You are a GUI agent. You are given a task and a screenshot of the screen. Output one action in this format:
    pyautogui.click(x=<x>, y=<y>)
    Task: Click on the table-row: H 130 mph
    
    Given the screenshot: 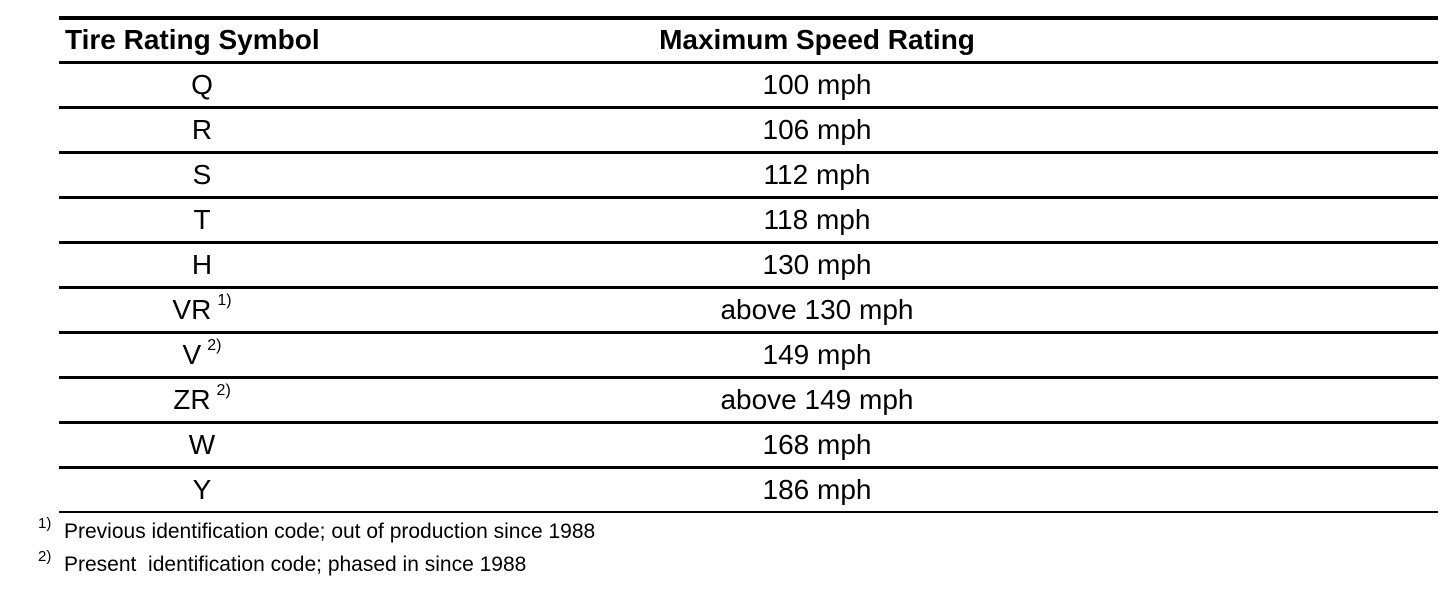 What is the action you would take?
    pyautogui.click(x=748, y=265)
    